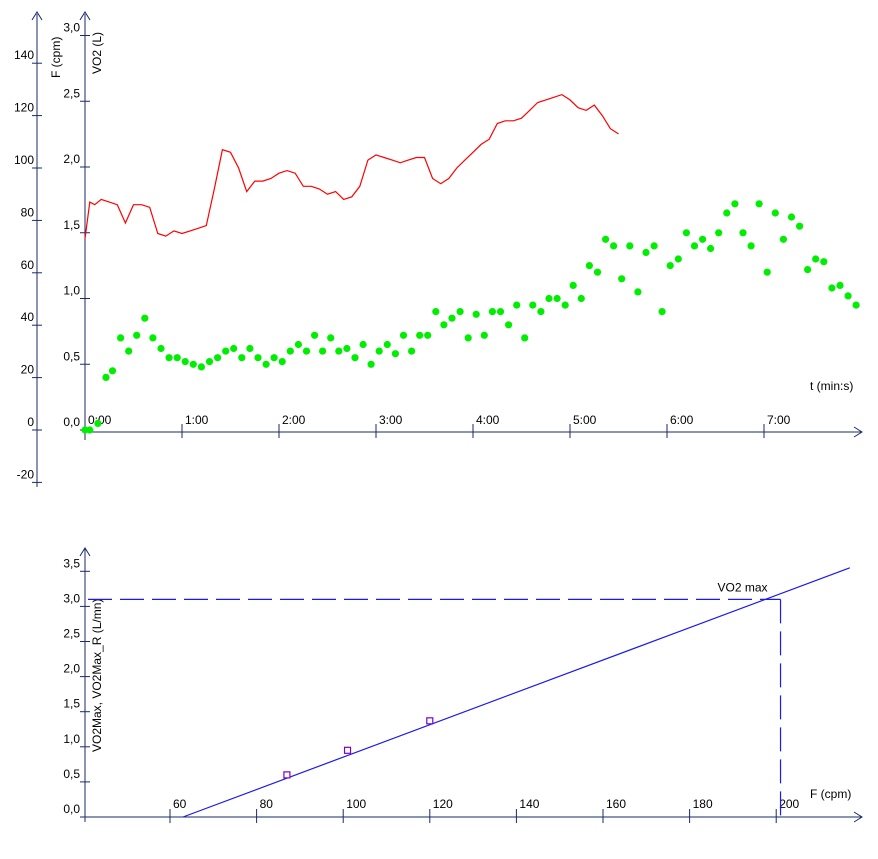 This screenshot has width=878, height=859. Describe the element at coordinates (858, 817) in the screenshot. I see `f-axis-arrow` at that location.